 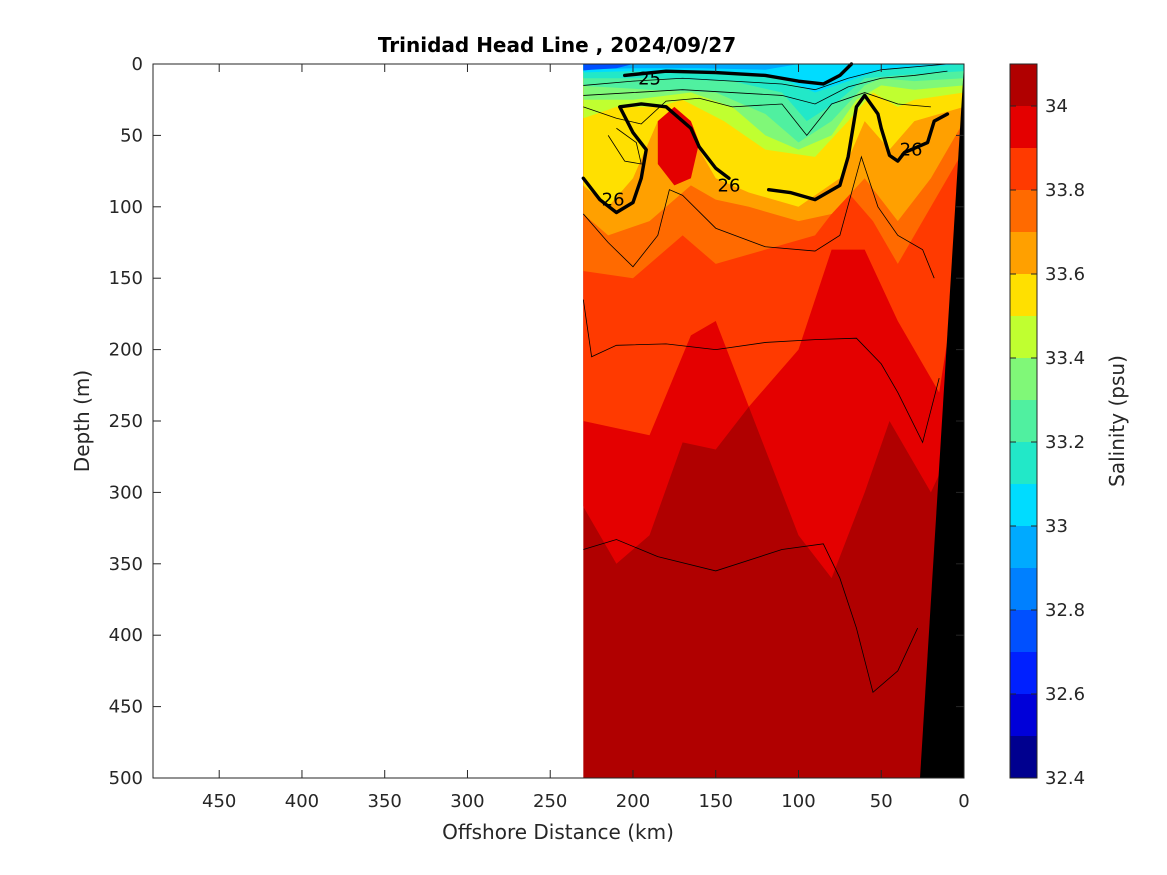 I want to click on y-tick-label-350: 350, so click(x=126, y=564).